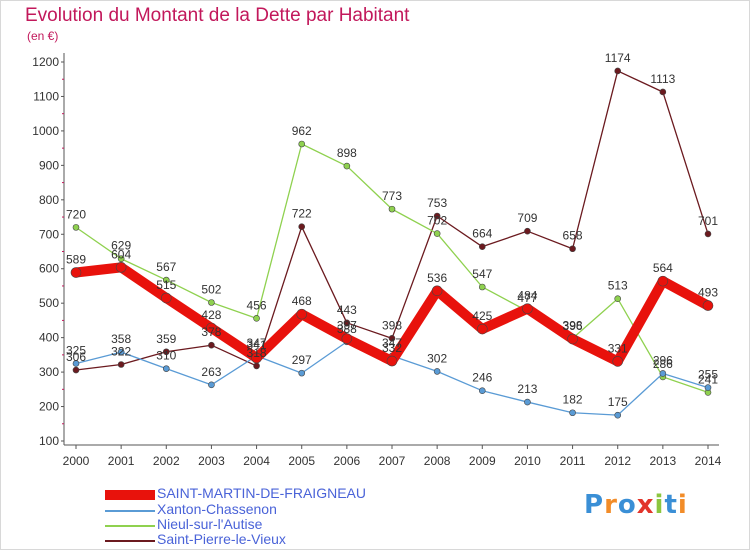  Describe the element at coordinates (708, 293) in the screenshot. I see `data-label-saint-martin-de-fraigneau: 493` at that location.